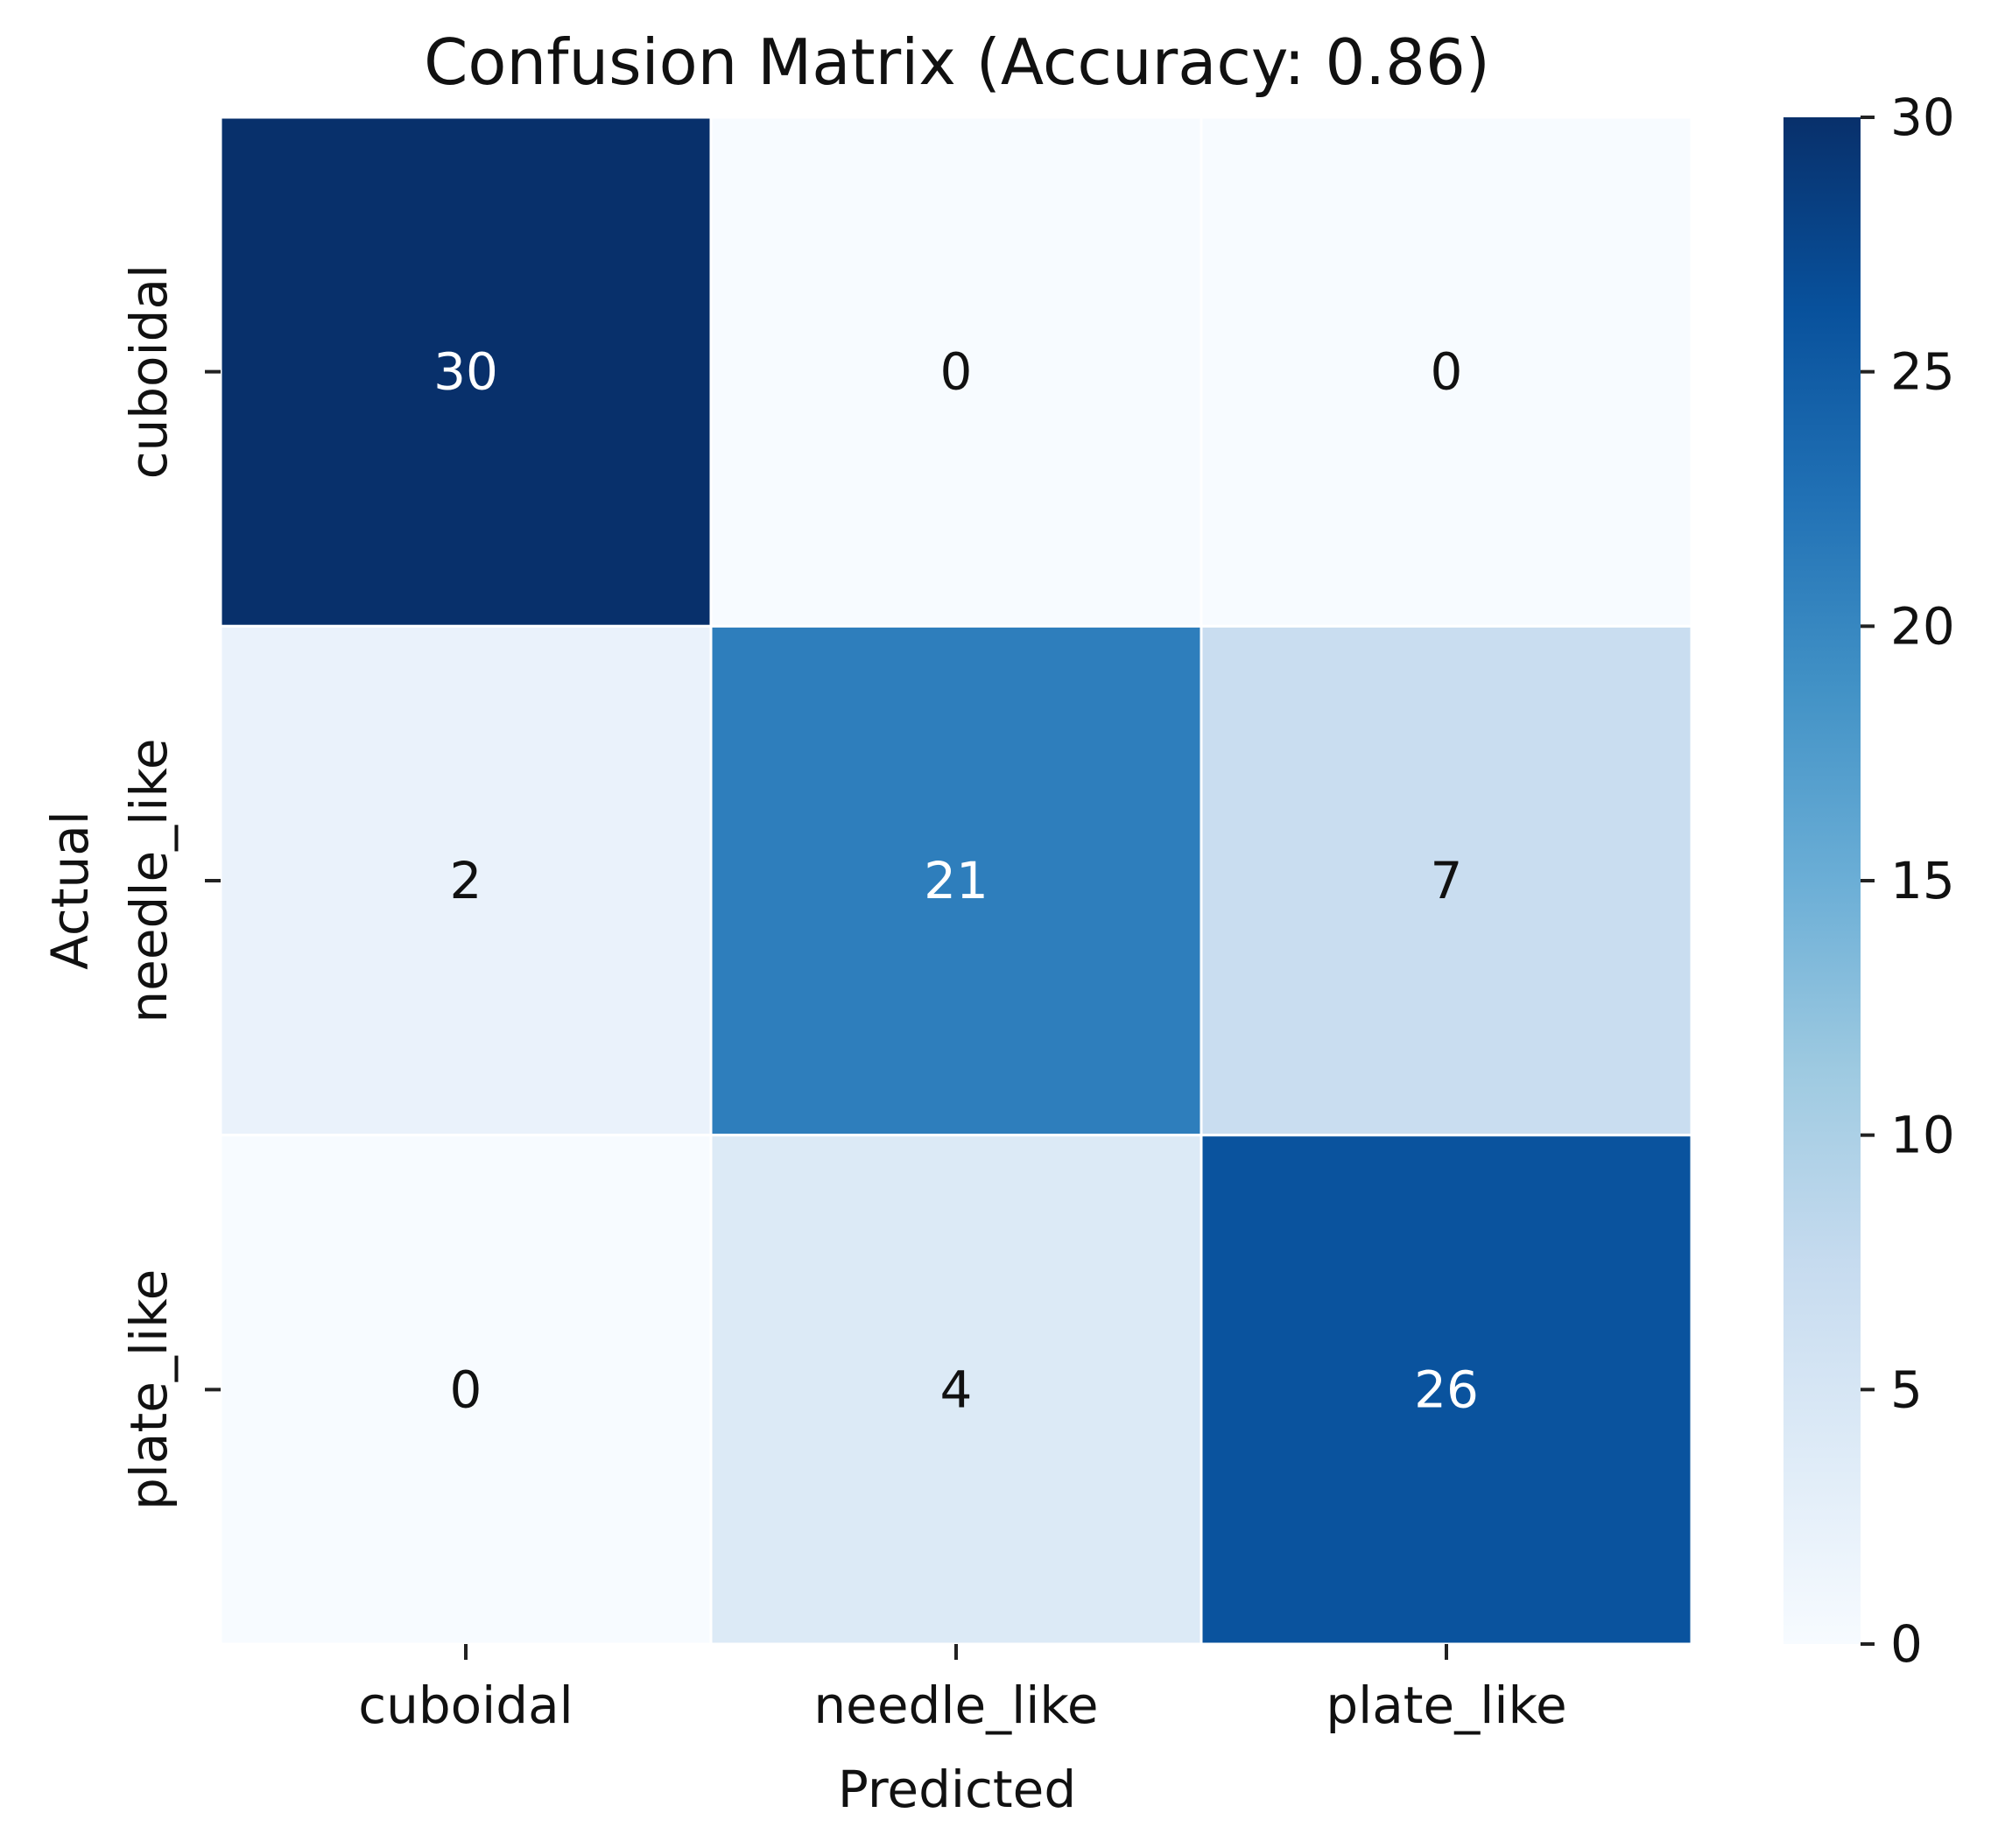 The width and height of the screenshot is (1998, 1848). Describe the element at coordinates (1906, 1390) in the screenshot. I see `colorbar-tick-label: 5` at that location.